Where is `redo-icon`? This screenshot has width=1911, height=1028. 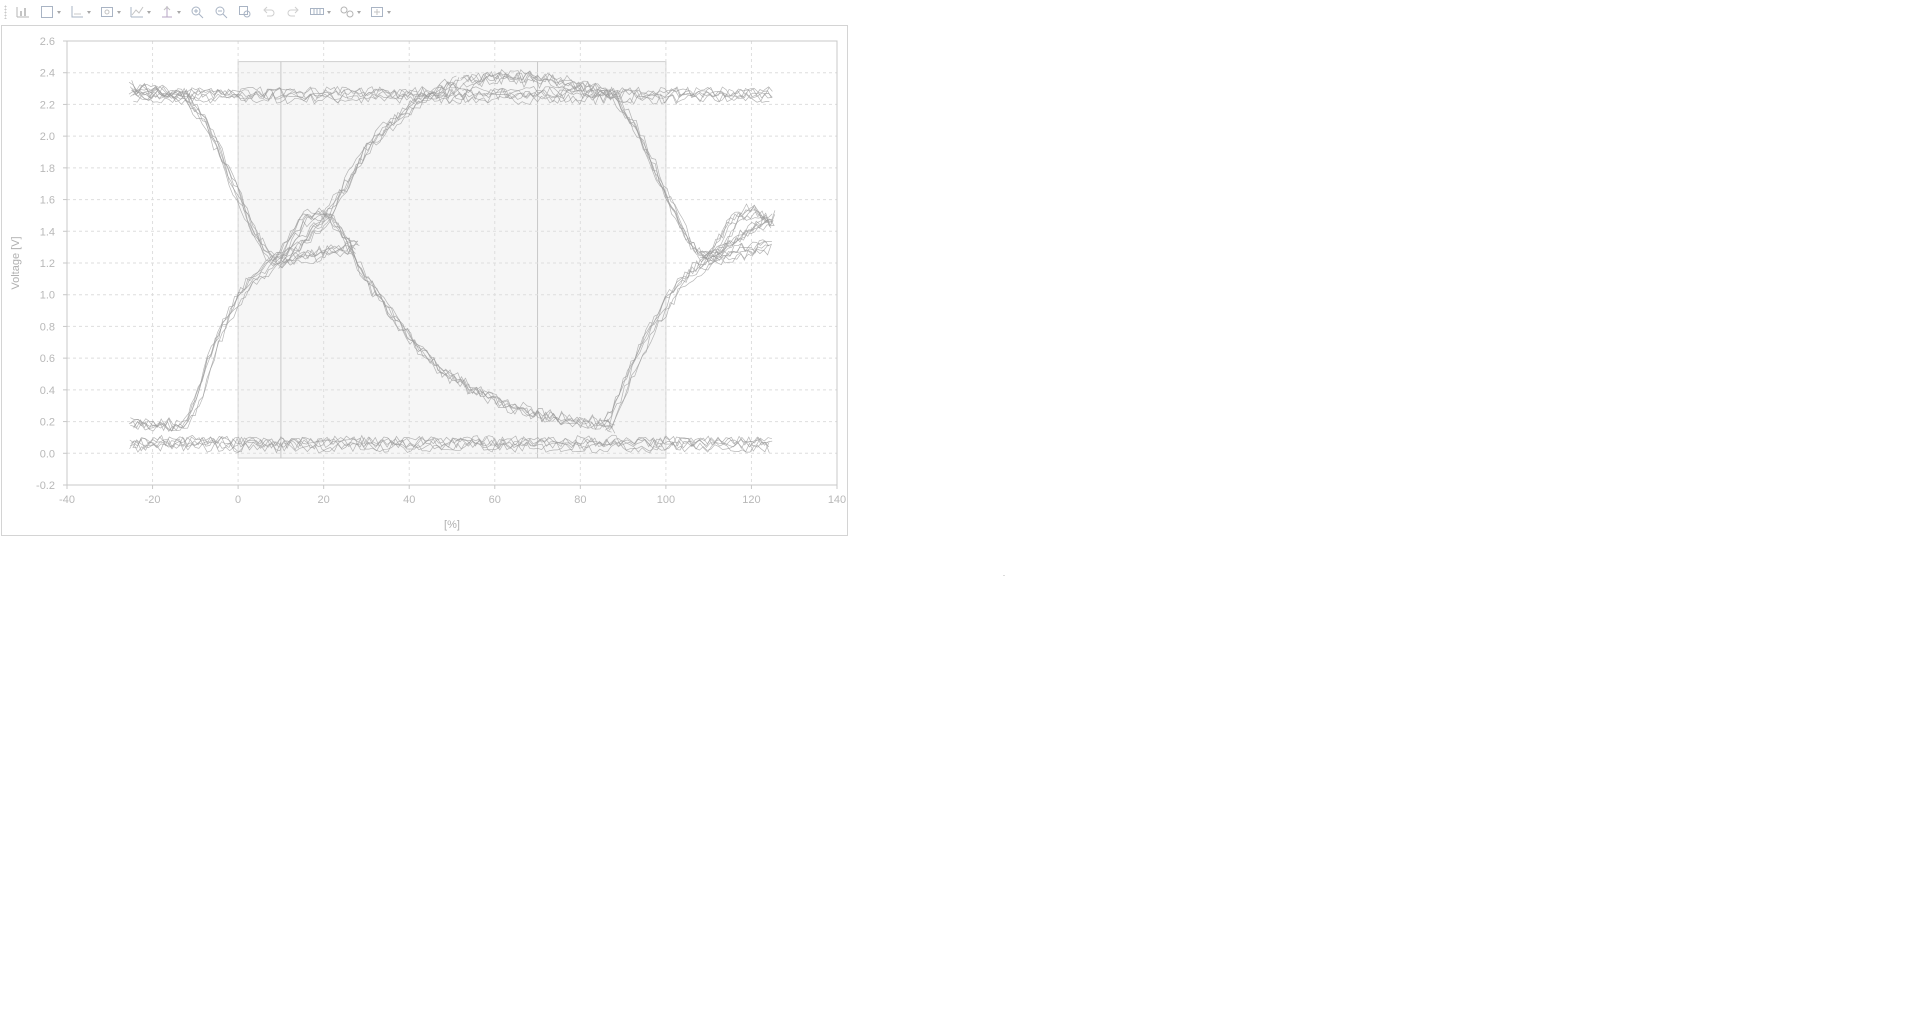 redo-icon is located at coordinates (293, 12).